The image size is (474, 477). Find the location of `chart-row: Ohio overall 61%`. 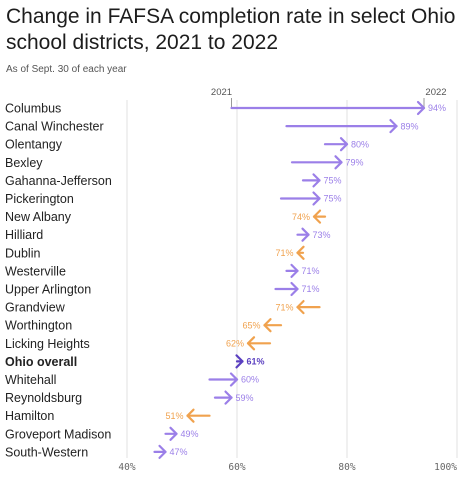

chart-row: Ohio overall 61% is located at coordinates (135, 361).